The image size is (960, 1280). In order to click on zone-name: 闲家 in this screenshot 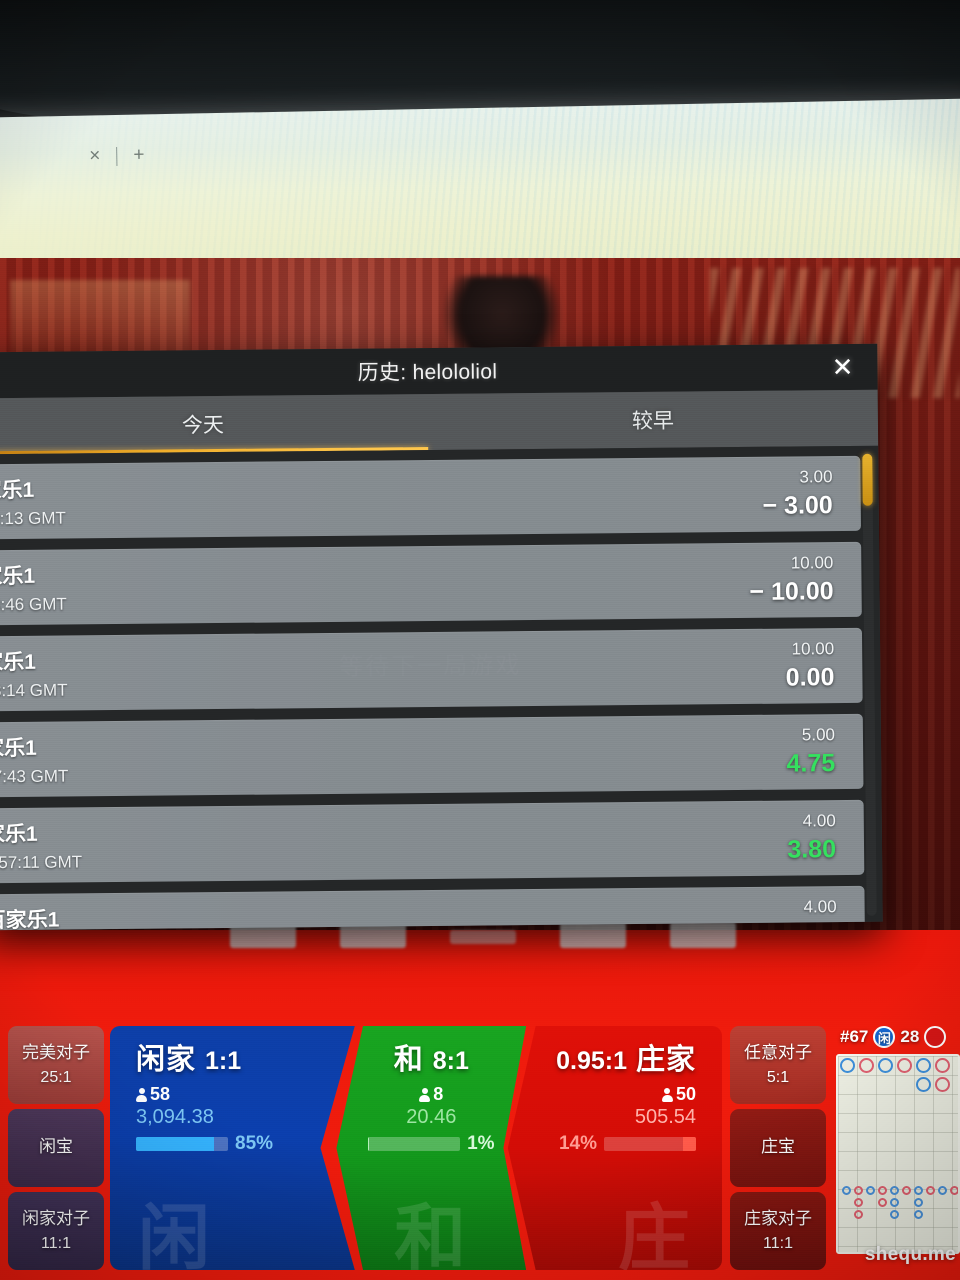, I will do `click(166, 1060)`.